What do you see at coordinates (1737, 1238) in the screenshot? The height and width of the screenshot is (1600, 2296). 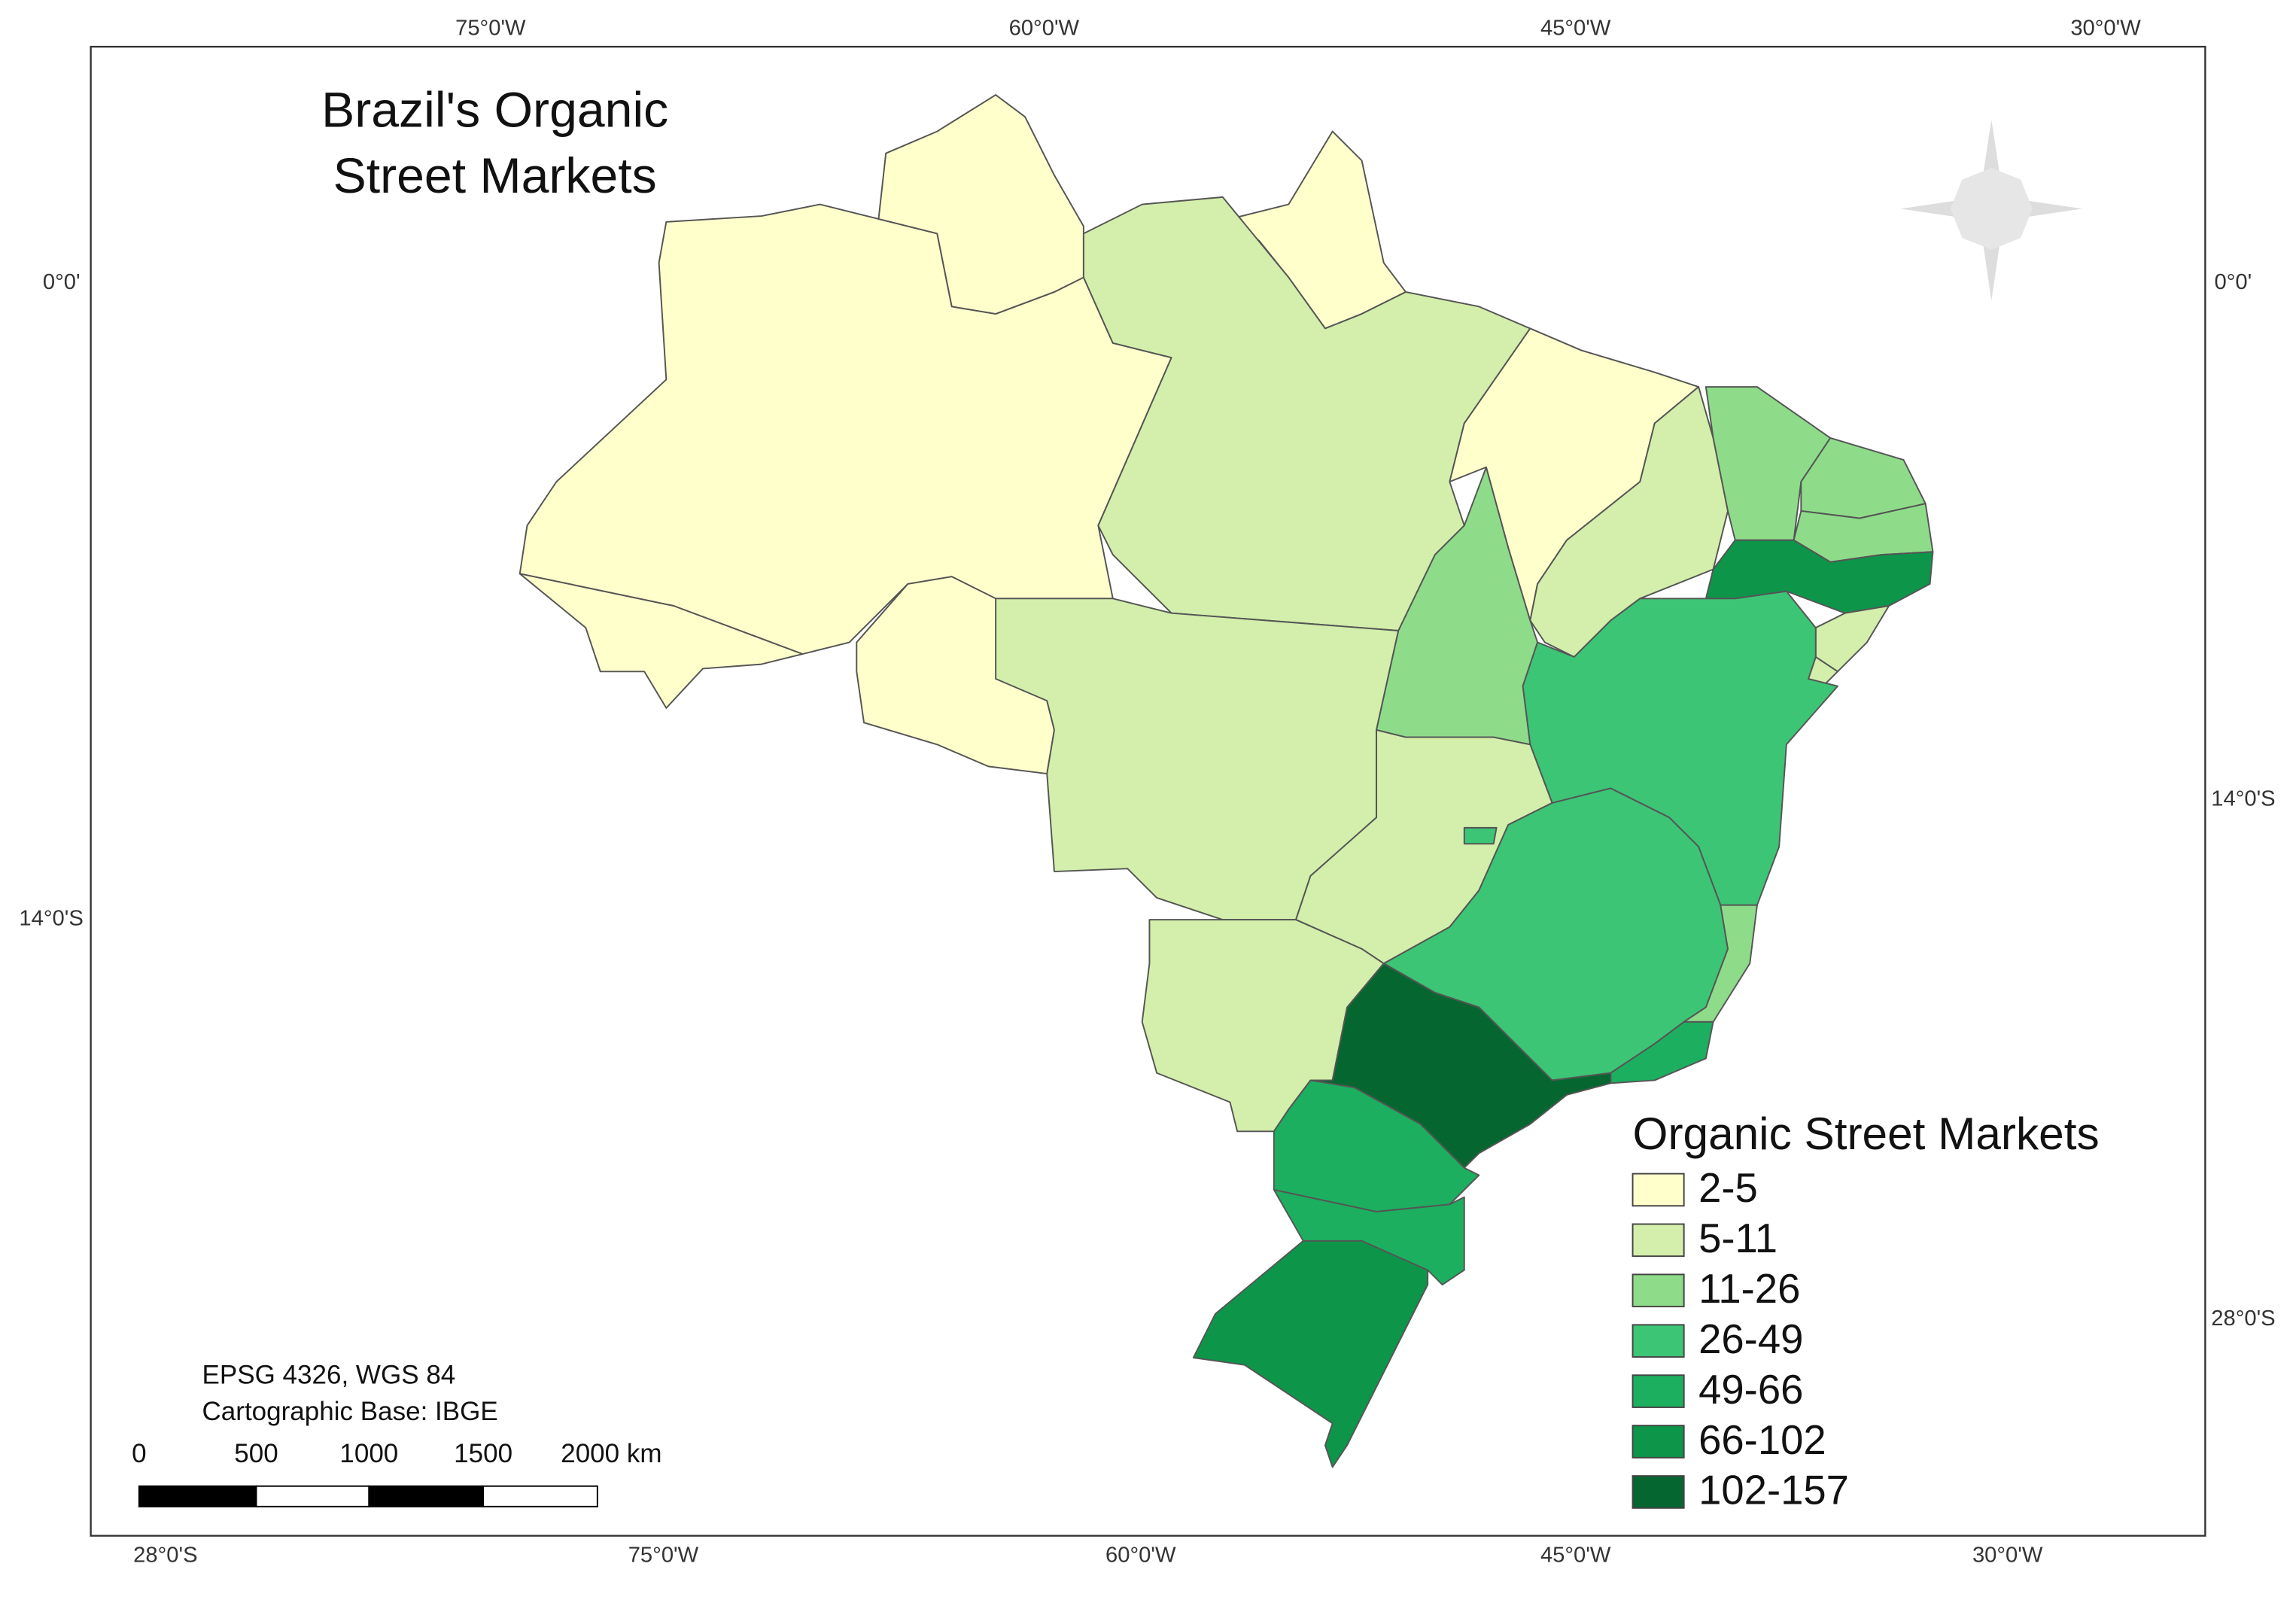 I see `legend-label: 5-11` at bounding box center [1737, 1238].